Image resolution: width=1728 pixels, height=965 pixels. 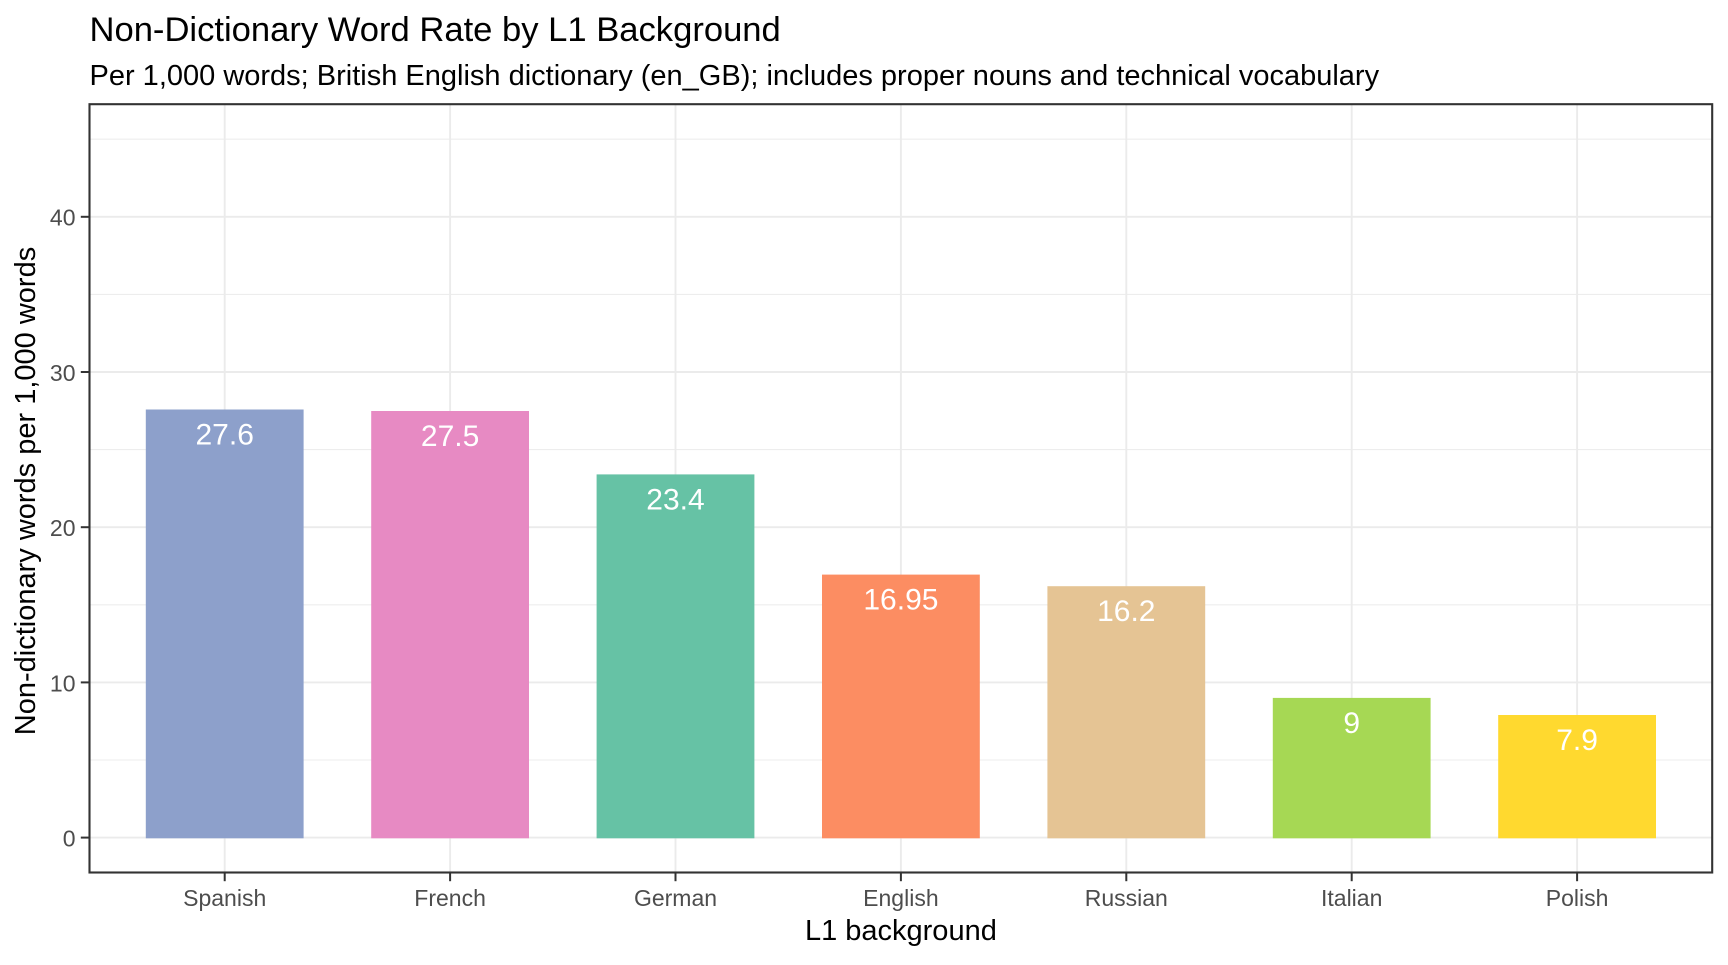 I want to click on svg-text: 0, so click(x=69, y=839).